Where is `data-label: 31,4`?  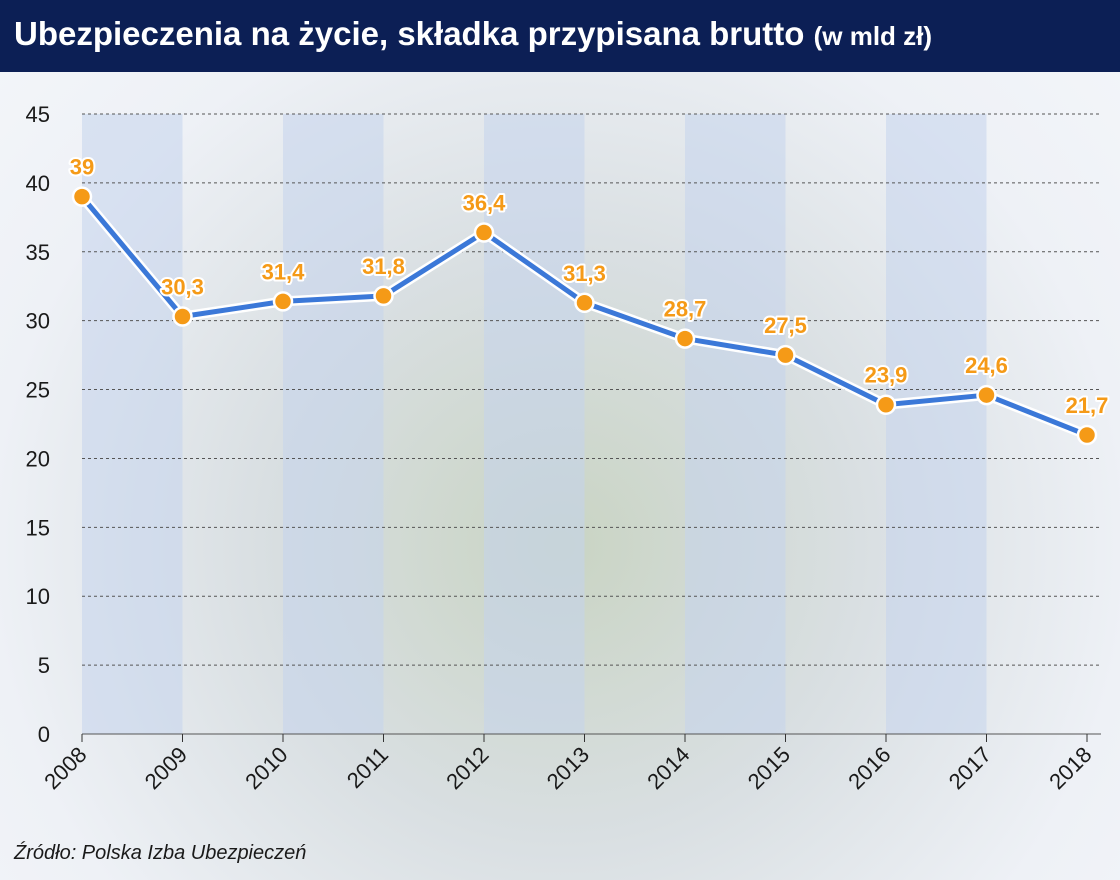
data-label: 31,4 is located at coordinates (284, 271).